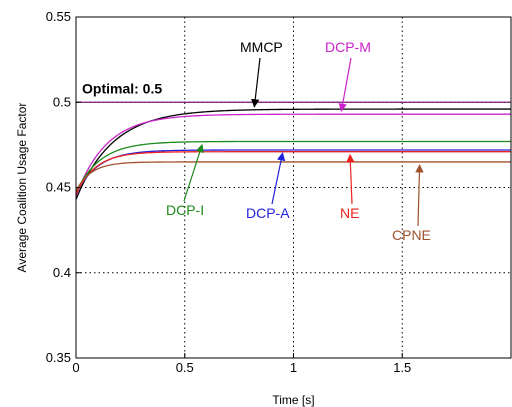 Image resolution: width=512 pixels, height=407 pixels. Describe the element at coordinates (22, 188) in the screenshot. I see `y-axis-label: Average Coalition Usage Factor` at that location.